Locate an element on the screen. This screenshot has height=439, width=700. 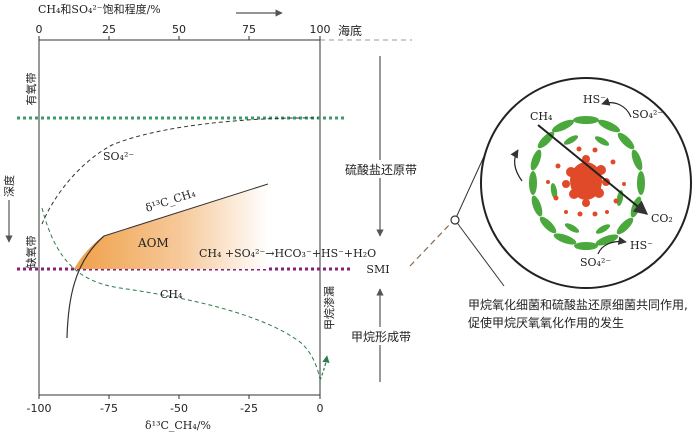
reaction-label: CH₄ +SO₄²⁻→HCO₃⁻+HS⁻+H₂O is located at coordinates (287, 253).